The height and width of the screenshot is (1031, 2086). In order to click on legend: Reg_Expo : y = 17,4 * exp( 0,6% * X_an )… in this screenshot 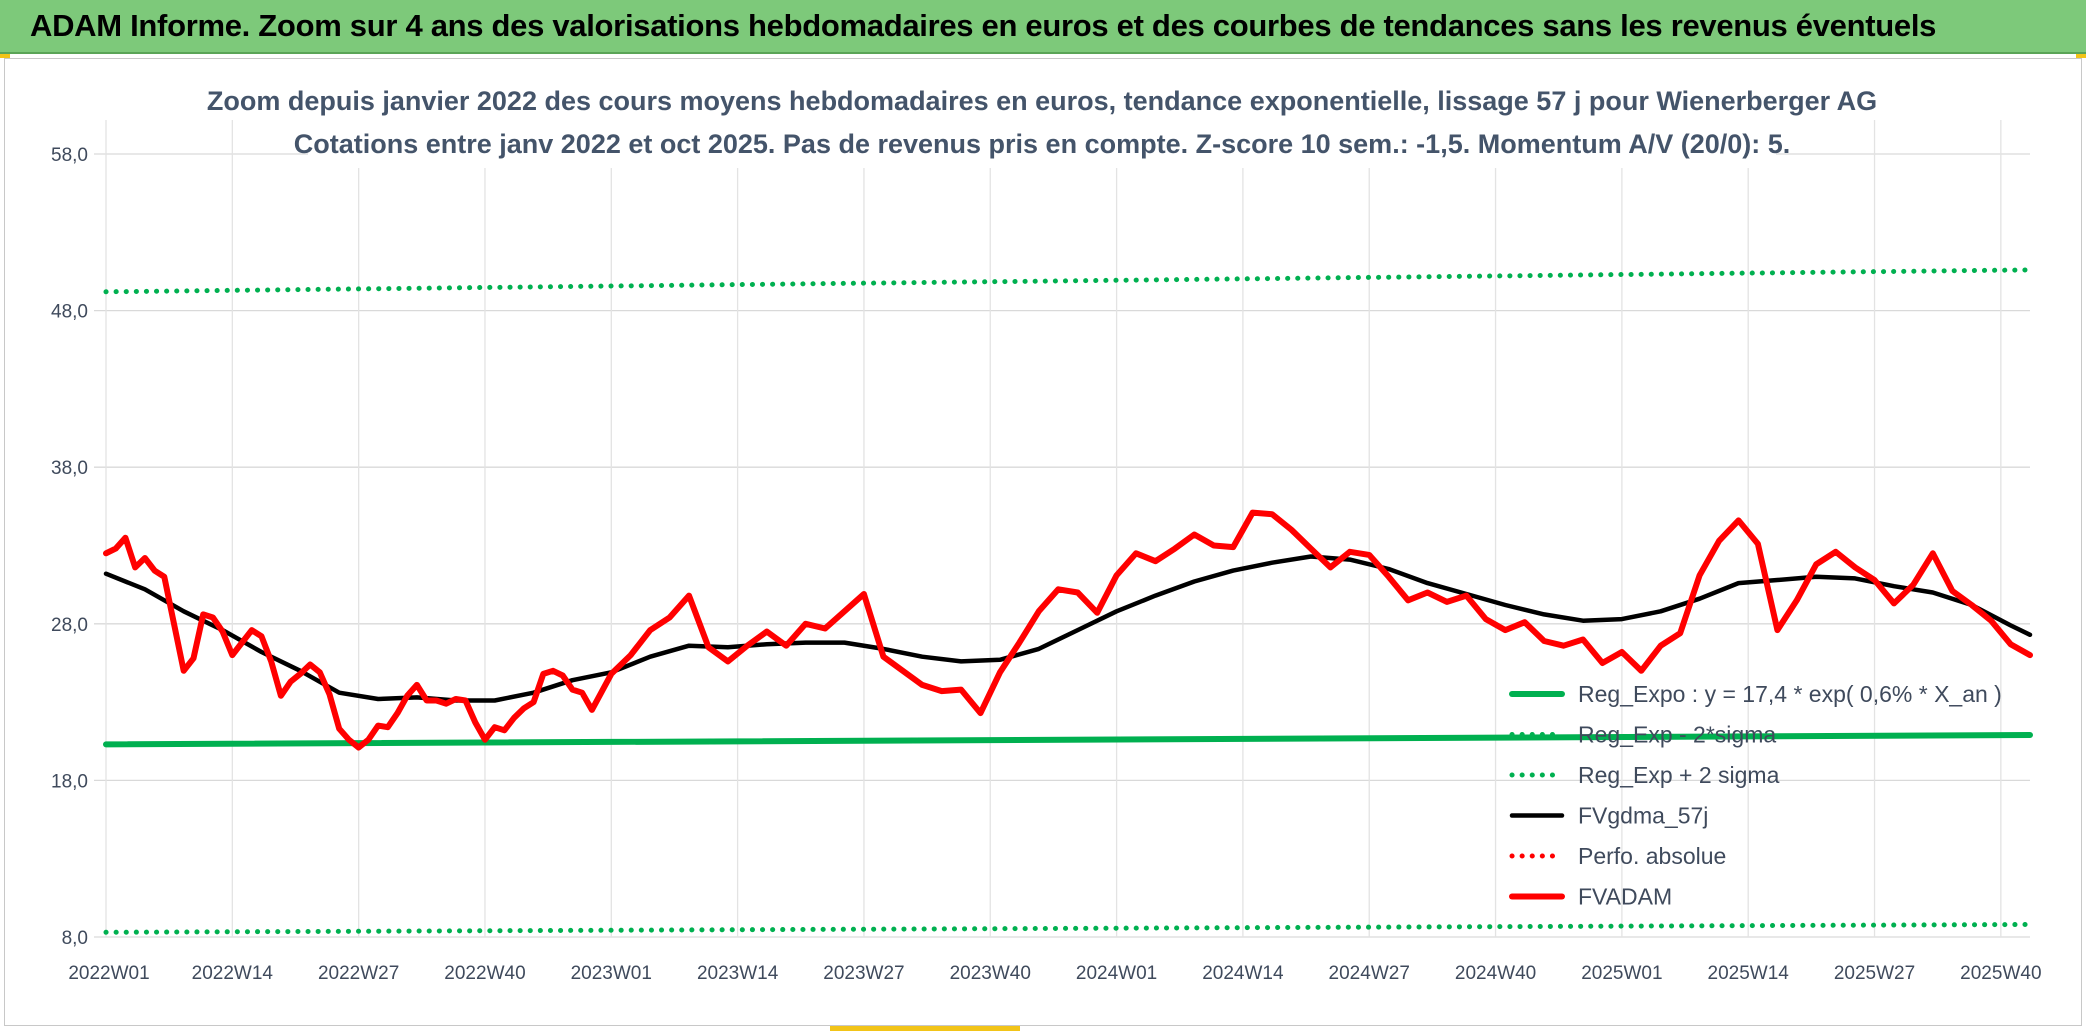, I will do `click(1755, 795)`.